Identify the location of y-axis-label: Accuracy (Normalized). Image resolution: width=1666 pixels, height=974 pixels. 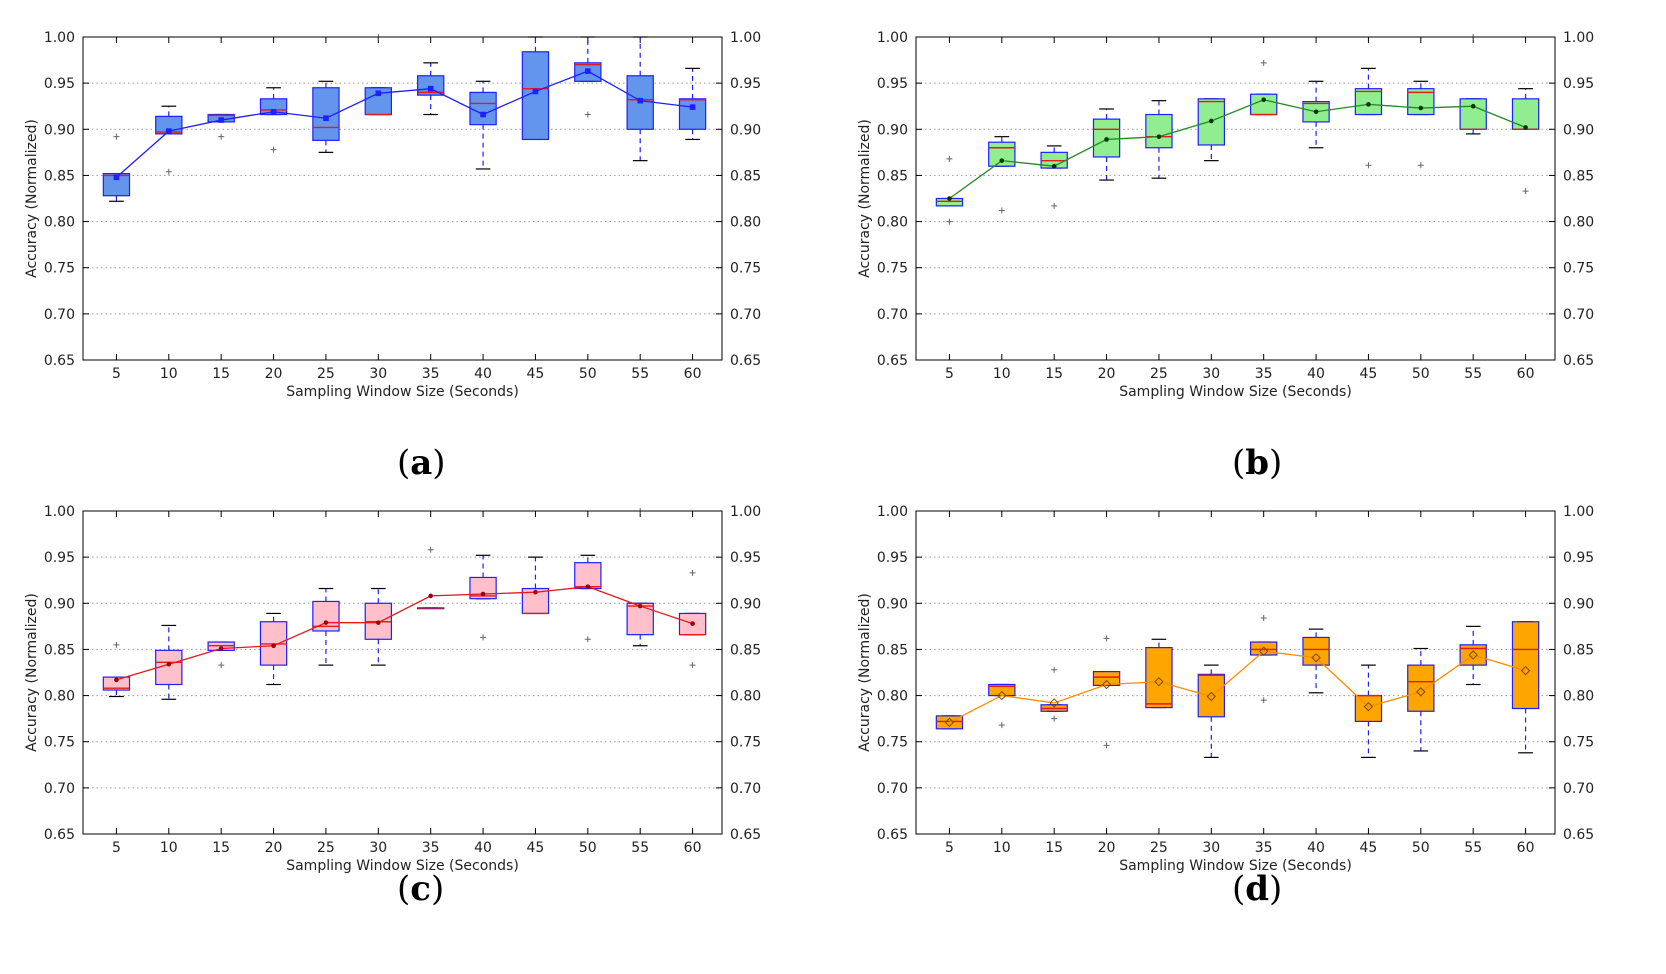
(865, 672).